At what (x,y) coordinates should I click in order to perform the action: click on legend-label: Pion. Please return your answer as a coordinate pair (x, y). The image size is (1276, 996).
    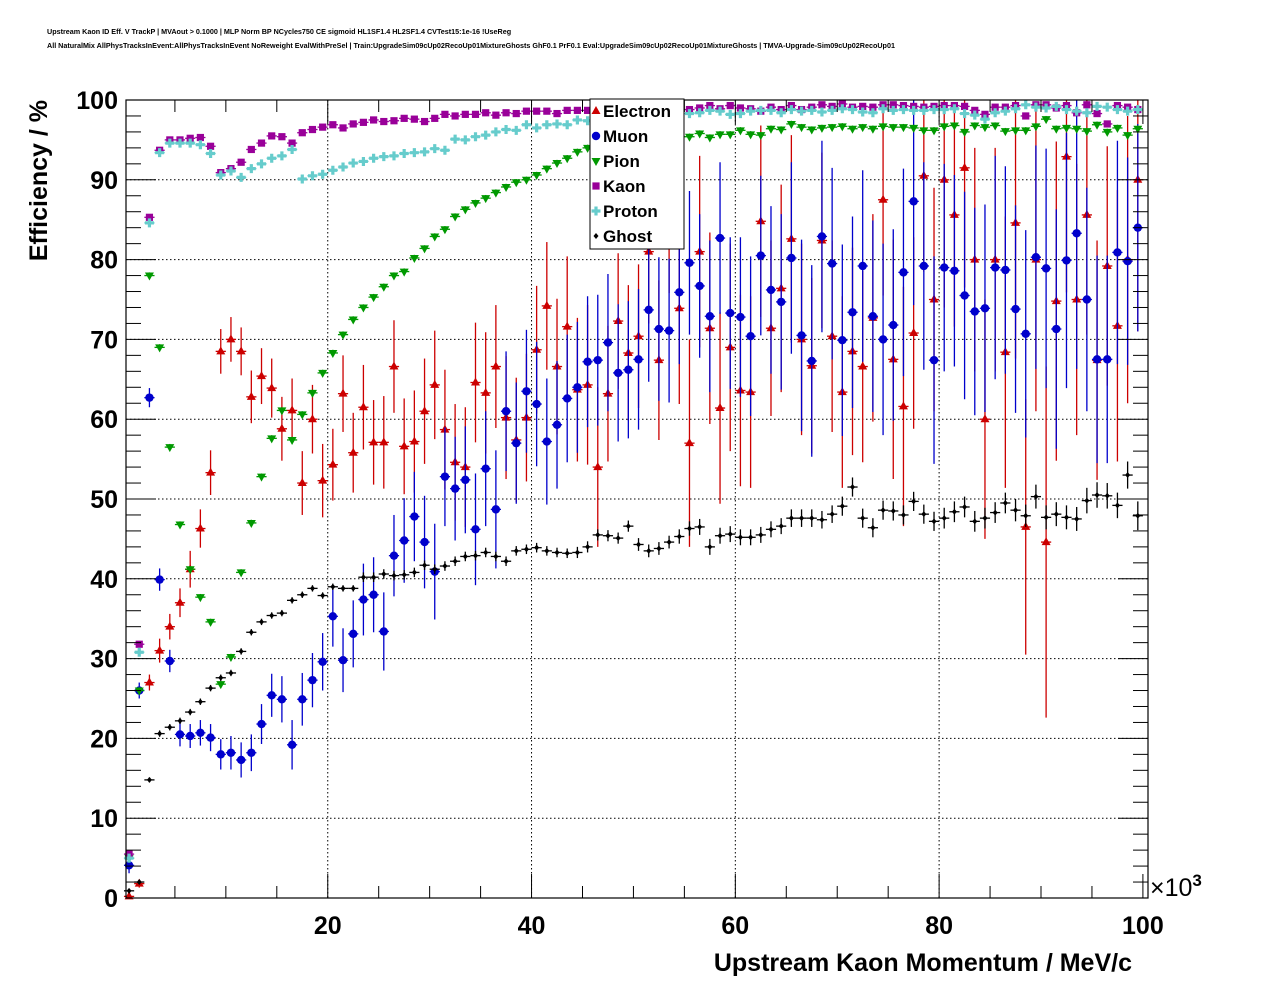
    Looking at the image, I should click on (621, 161).